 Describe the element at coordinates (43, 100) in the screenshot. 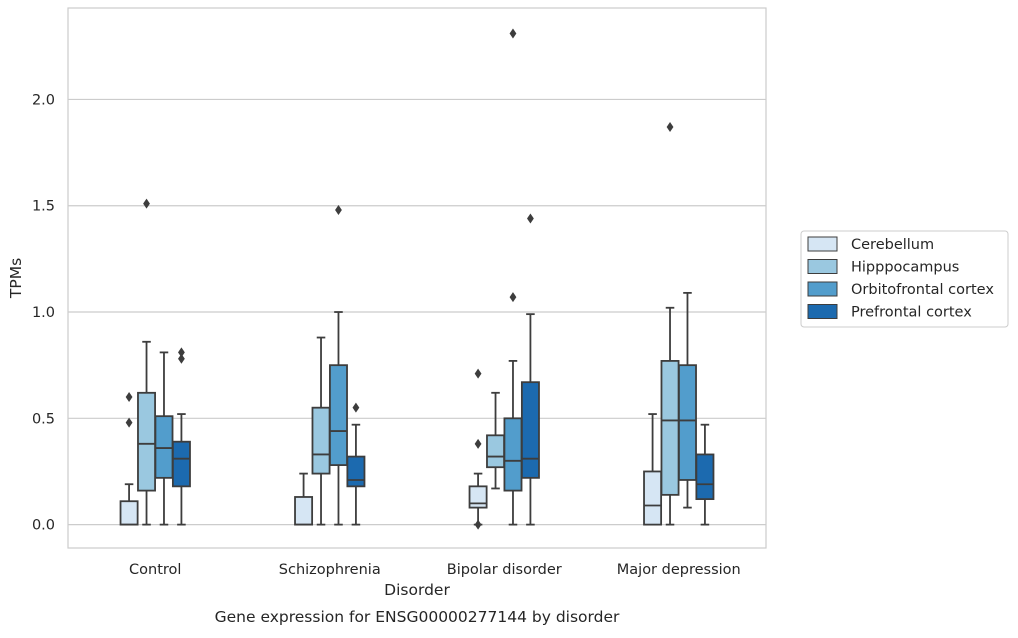

I see `y-tick-label: 2.0` at that location.